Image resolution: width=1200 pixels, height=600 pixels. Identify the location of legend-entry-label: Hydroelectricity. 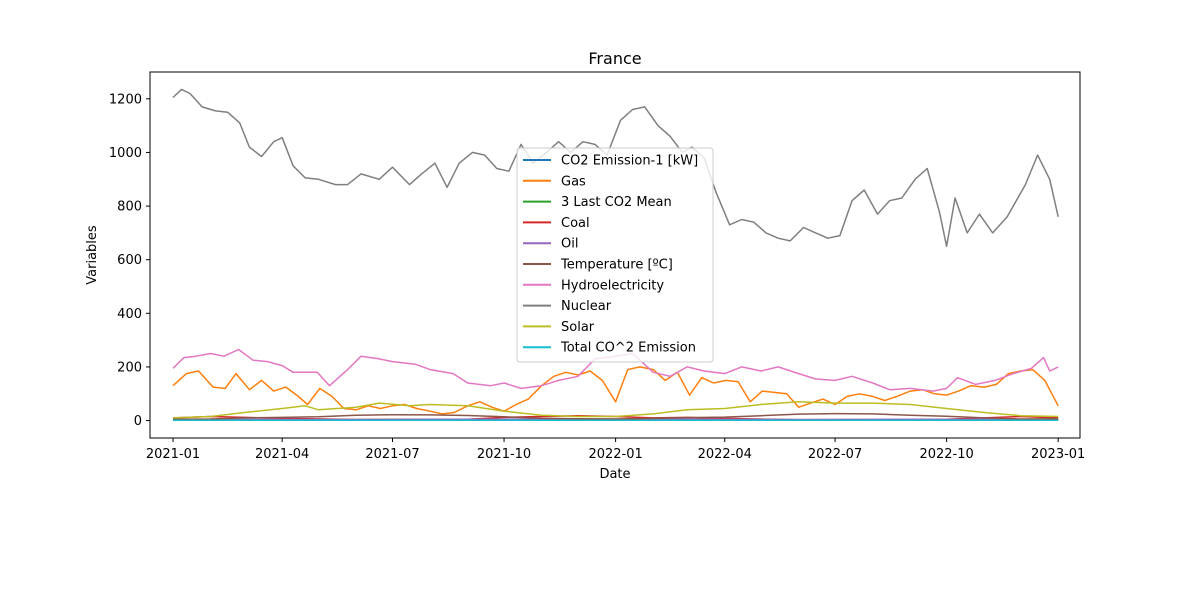
(612, 285).